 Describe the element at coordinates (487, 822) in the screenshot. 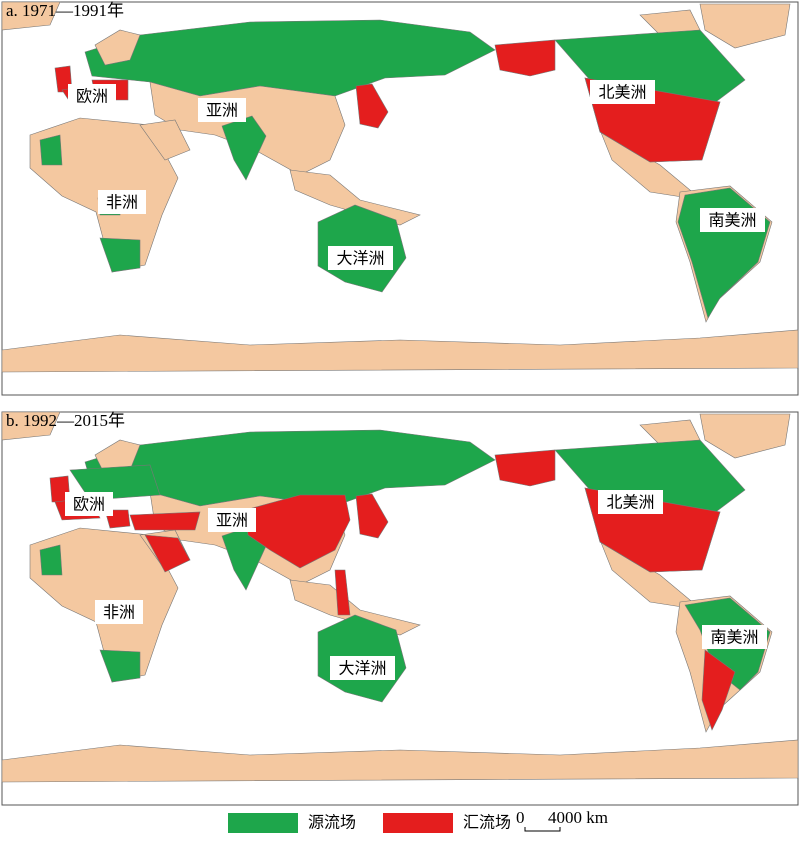

I see `legend-label: 汇流场` at that location.